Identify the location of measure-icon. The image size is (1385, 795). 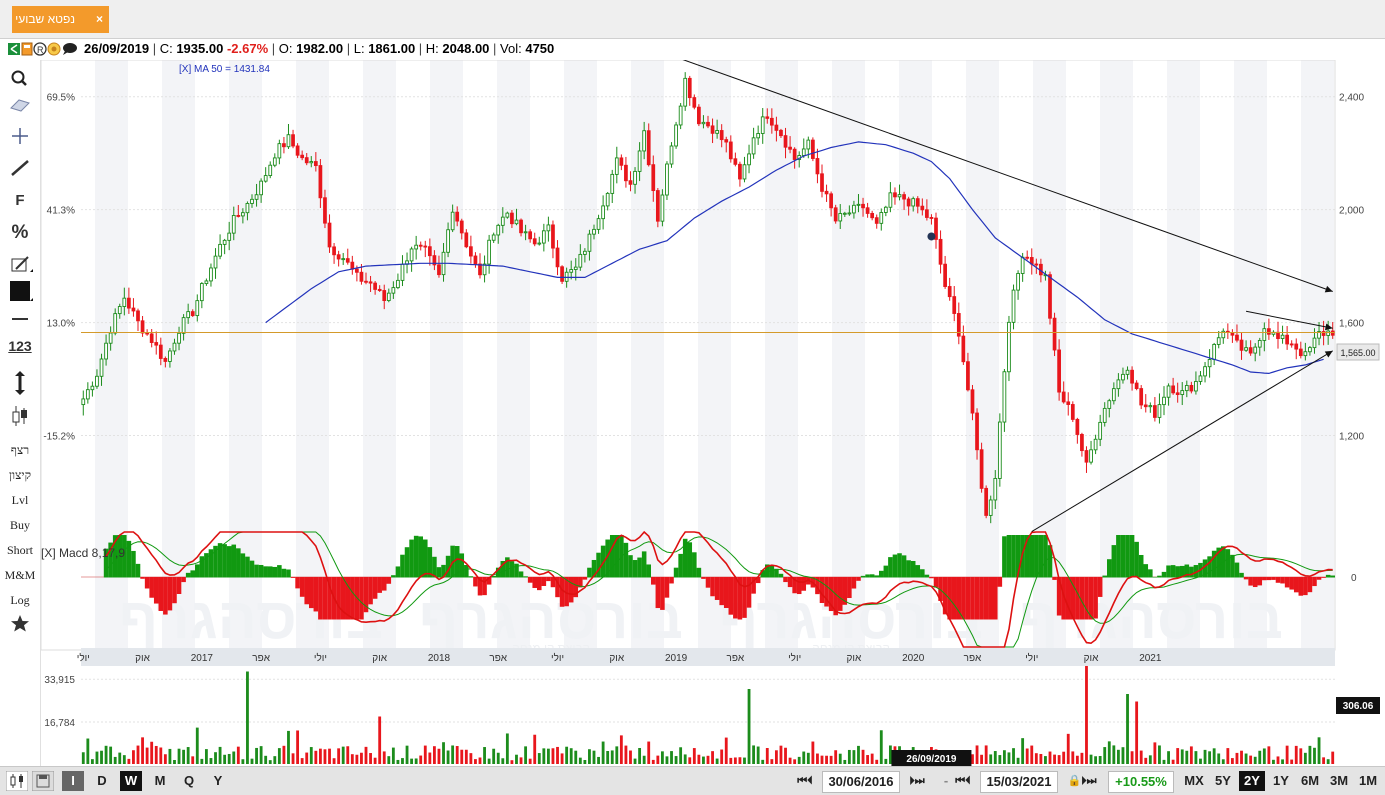
(20, 383).